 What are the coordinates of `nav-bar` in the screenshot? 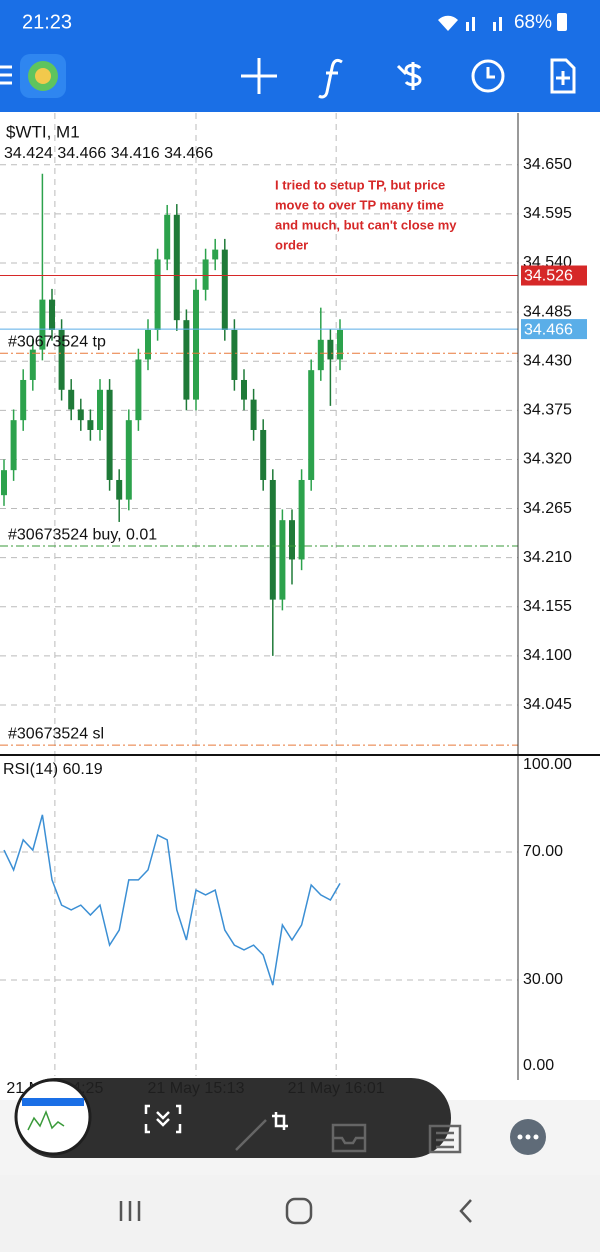 It's located at (300, 1213).